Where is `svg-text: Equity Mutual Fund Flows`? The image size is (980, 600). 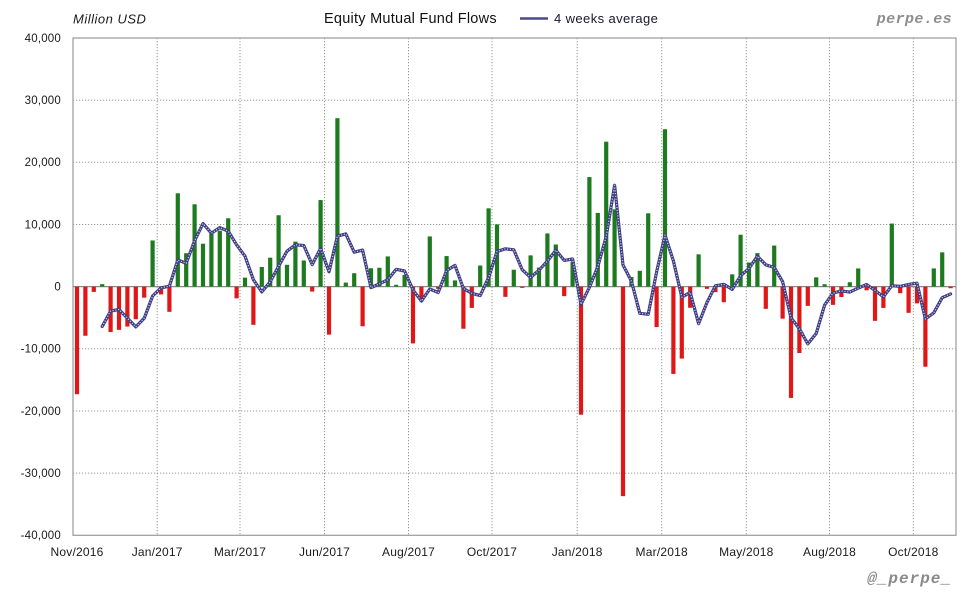
svg-text: Equity Mutual Fund Flows is located at coordinates (410, 19).